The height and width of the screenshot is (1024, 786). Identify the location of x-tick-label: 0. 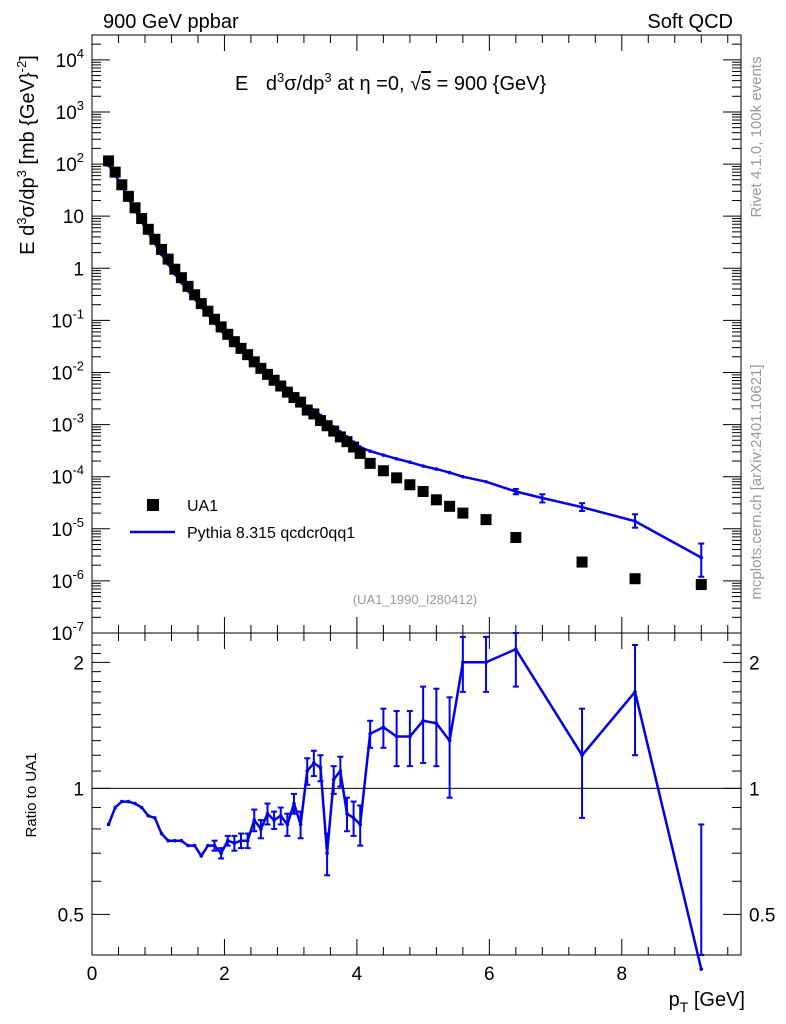
(92, 974).